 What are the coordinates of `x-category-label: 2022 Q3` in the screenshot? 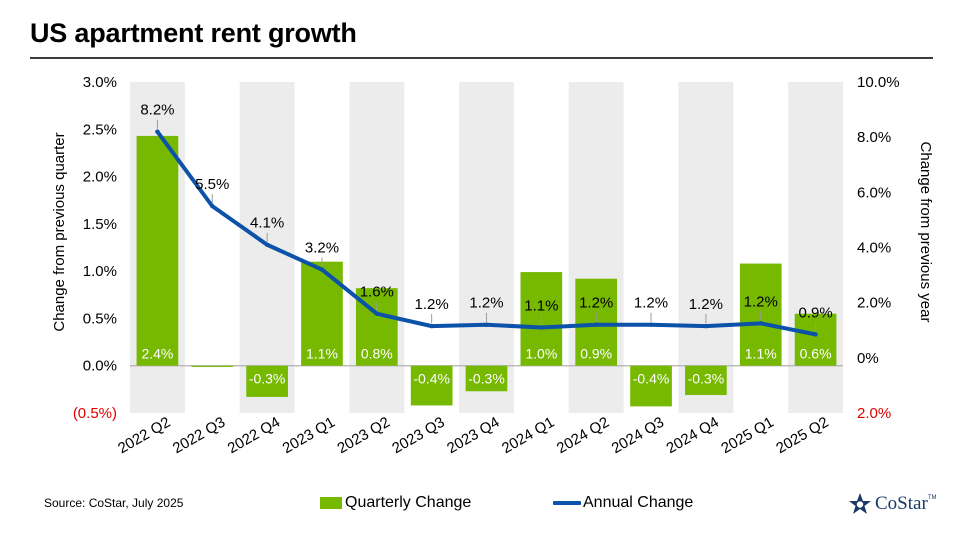 It's located at (199, 435).